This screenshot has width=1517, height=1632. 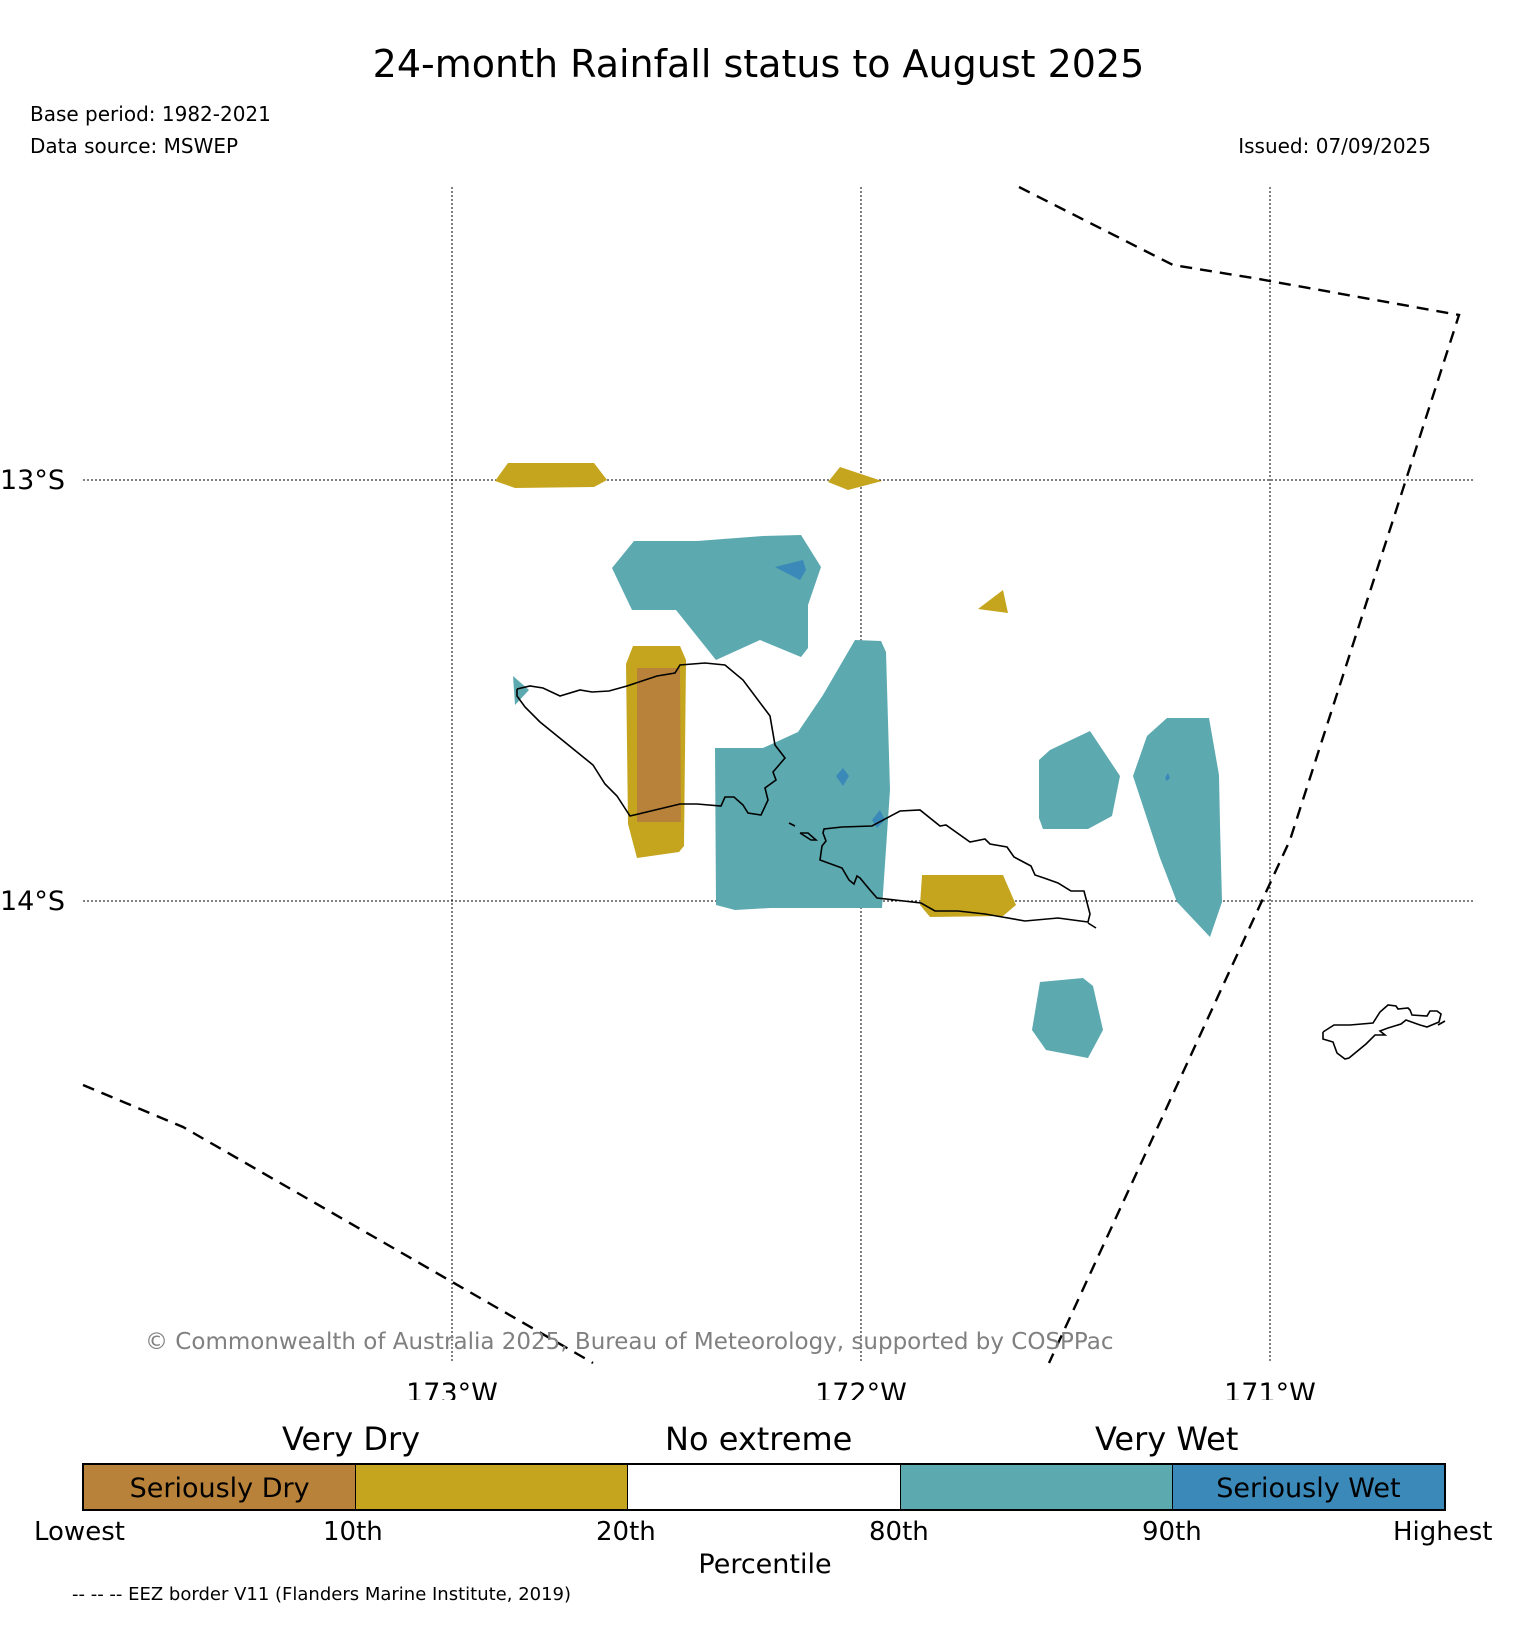 I want to click on legend-tick-10th: 10th, so click(x=353, y=1532).